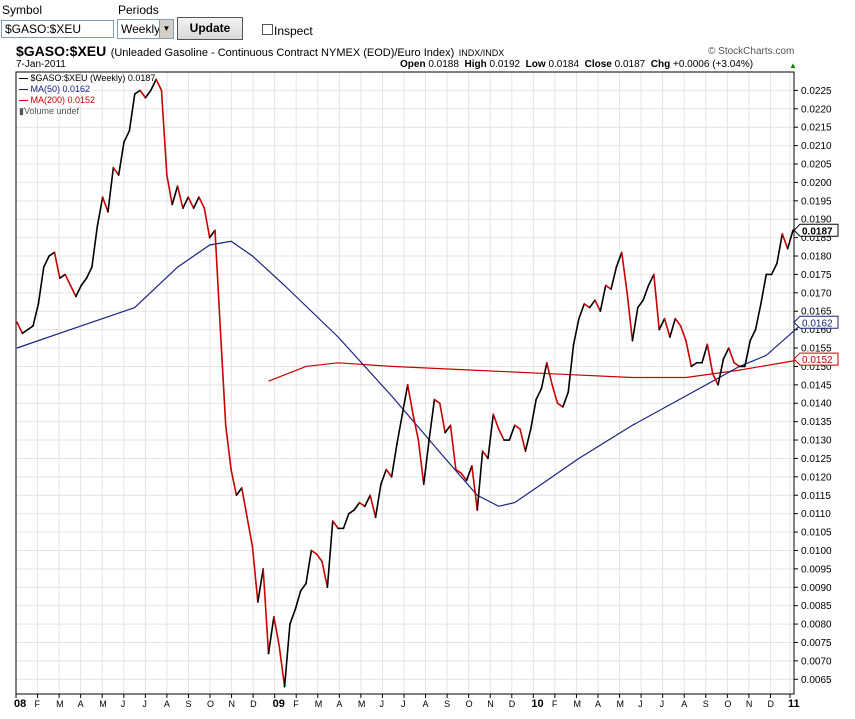 The width and height of the screenshot is (855, 719). What do you see at coordinates (816, 477) in the screenshot?
I see `y-tick-label: 0.0120` at bounding box center [816, 477].